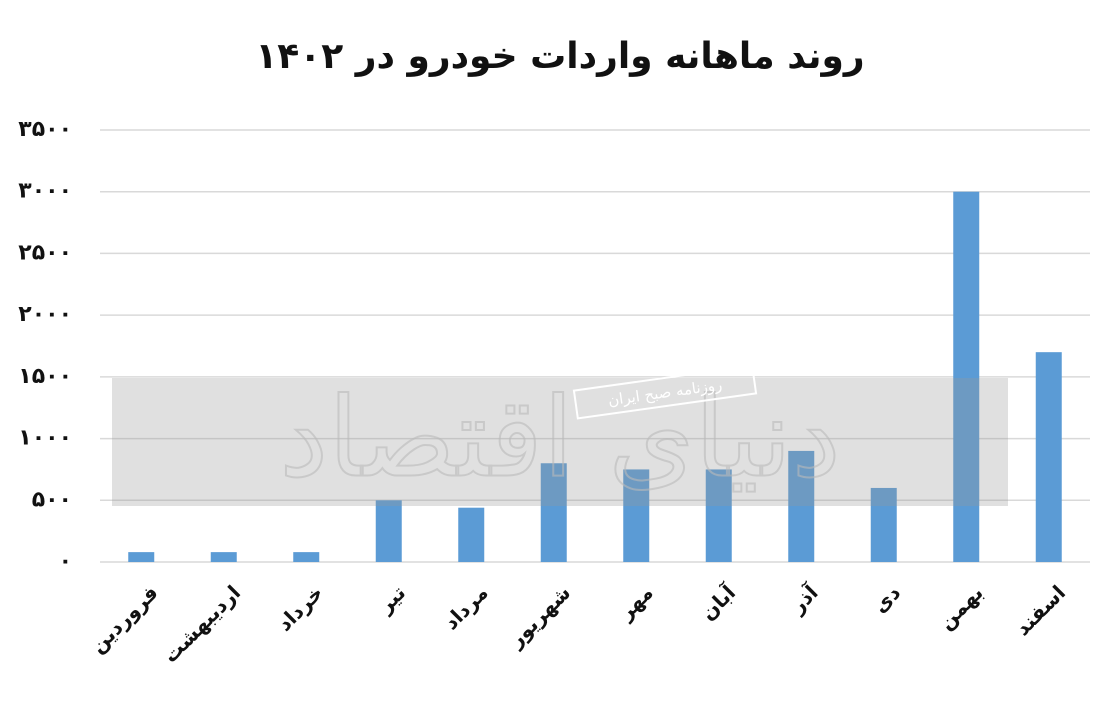  What do you see at coordinates (299, 607) in the screenshot?
I see `x-tick-label: خرداد` at bounding box center [299, 607].